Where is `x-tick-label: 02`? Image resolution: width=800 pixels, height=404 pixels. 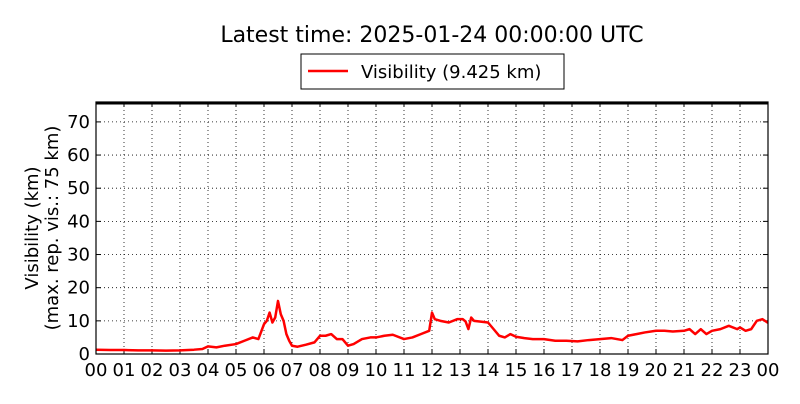
x-tick-label: 02 is located at coordinates (152, 370).